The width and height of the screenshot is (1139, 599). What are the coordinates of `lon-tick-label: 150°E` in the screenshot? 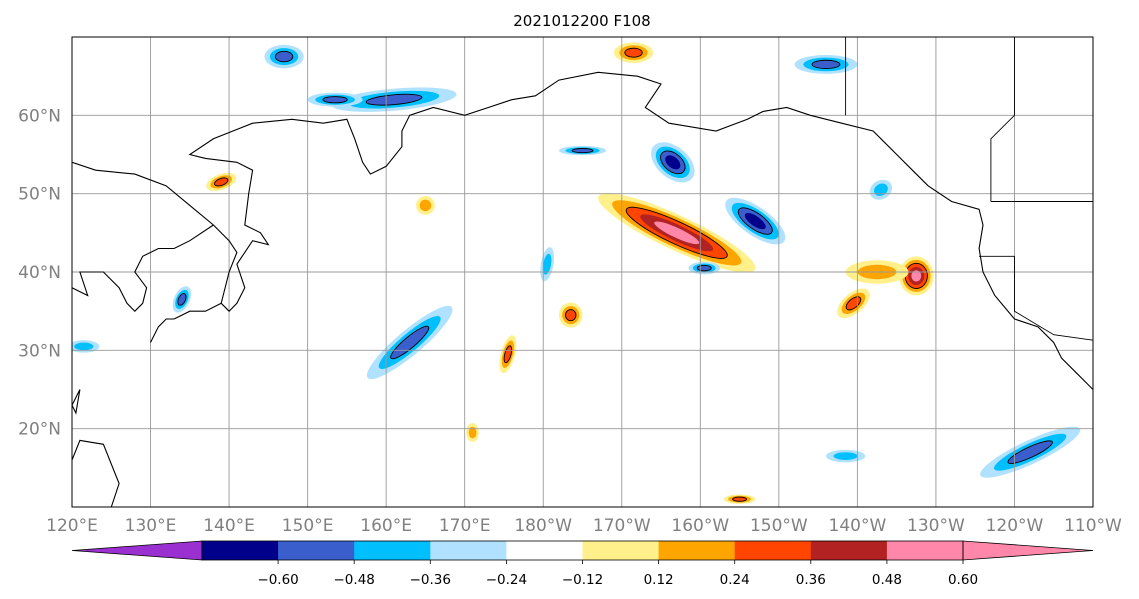 It's located at (308, 526).